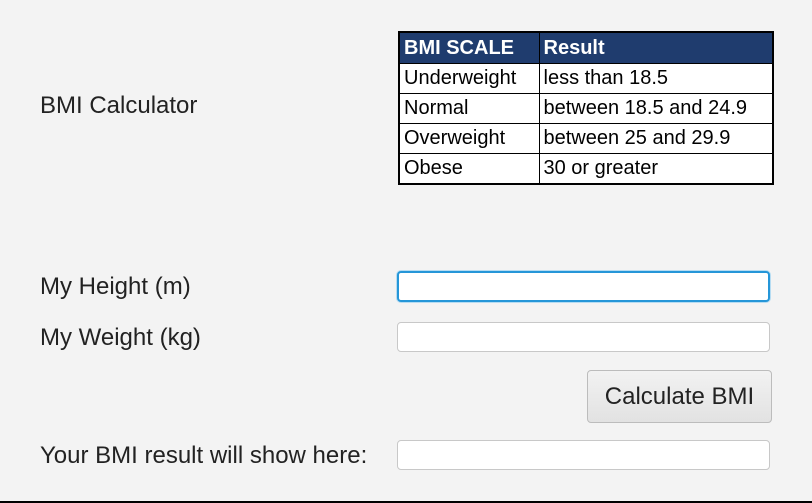  Describe the element at coordinates (656, 108) in the screenshot. I see `table-cell: between 18.5 and 24.9` at that location.